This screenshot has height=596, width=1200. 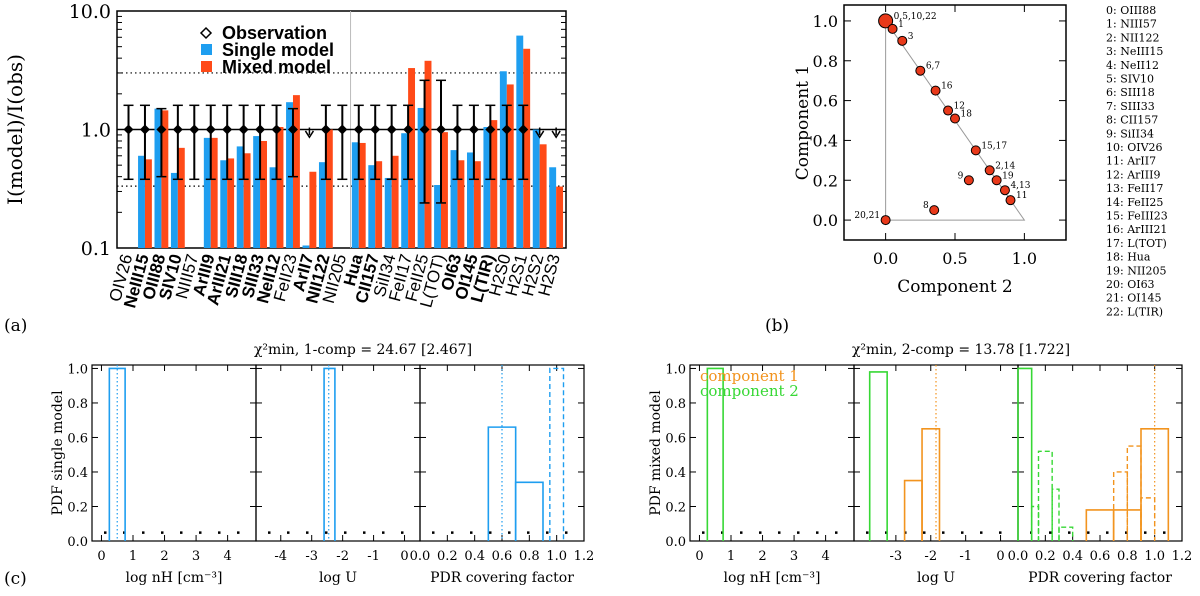 I want to click on bar-mixed-NeIII15, so click(x=148, y=203).